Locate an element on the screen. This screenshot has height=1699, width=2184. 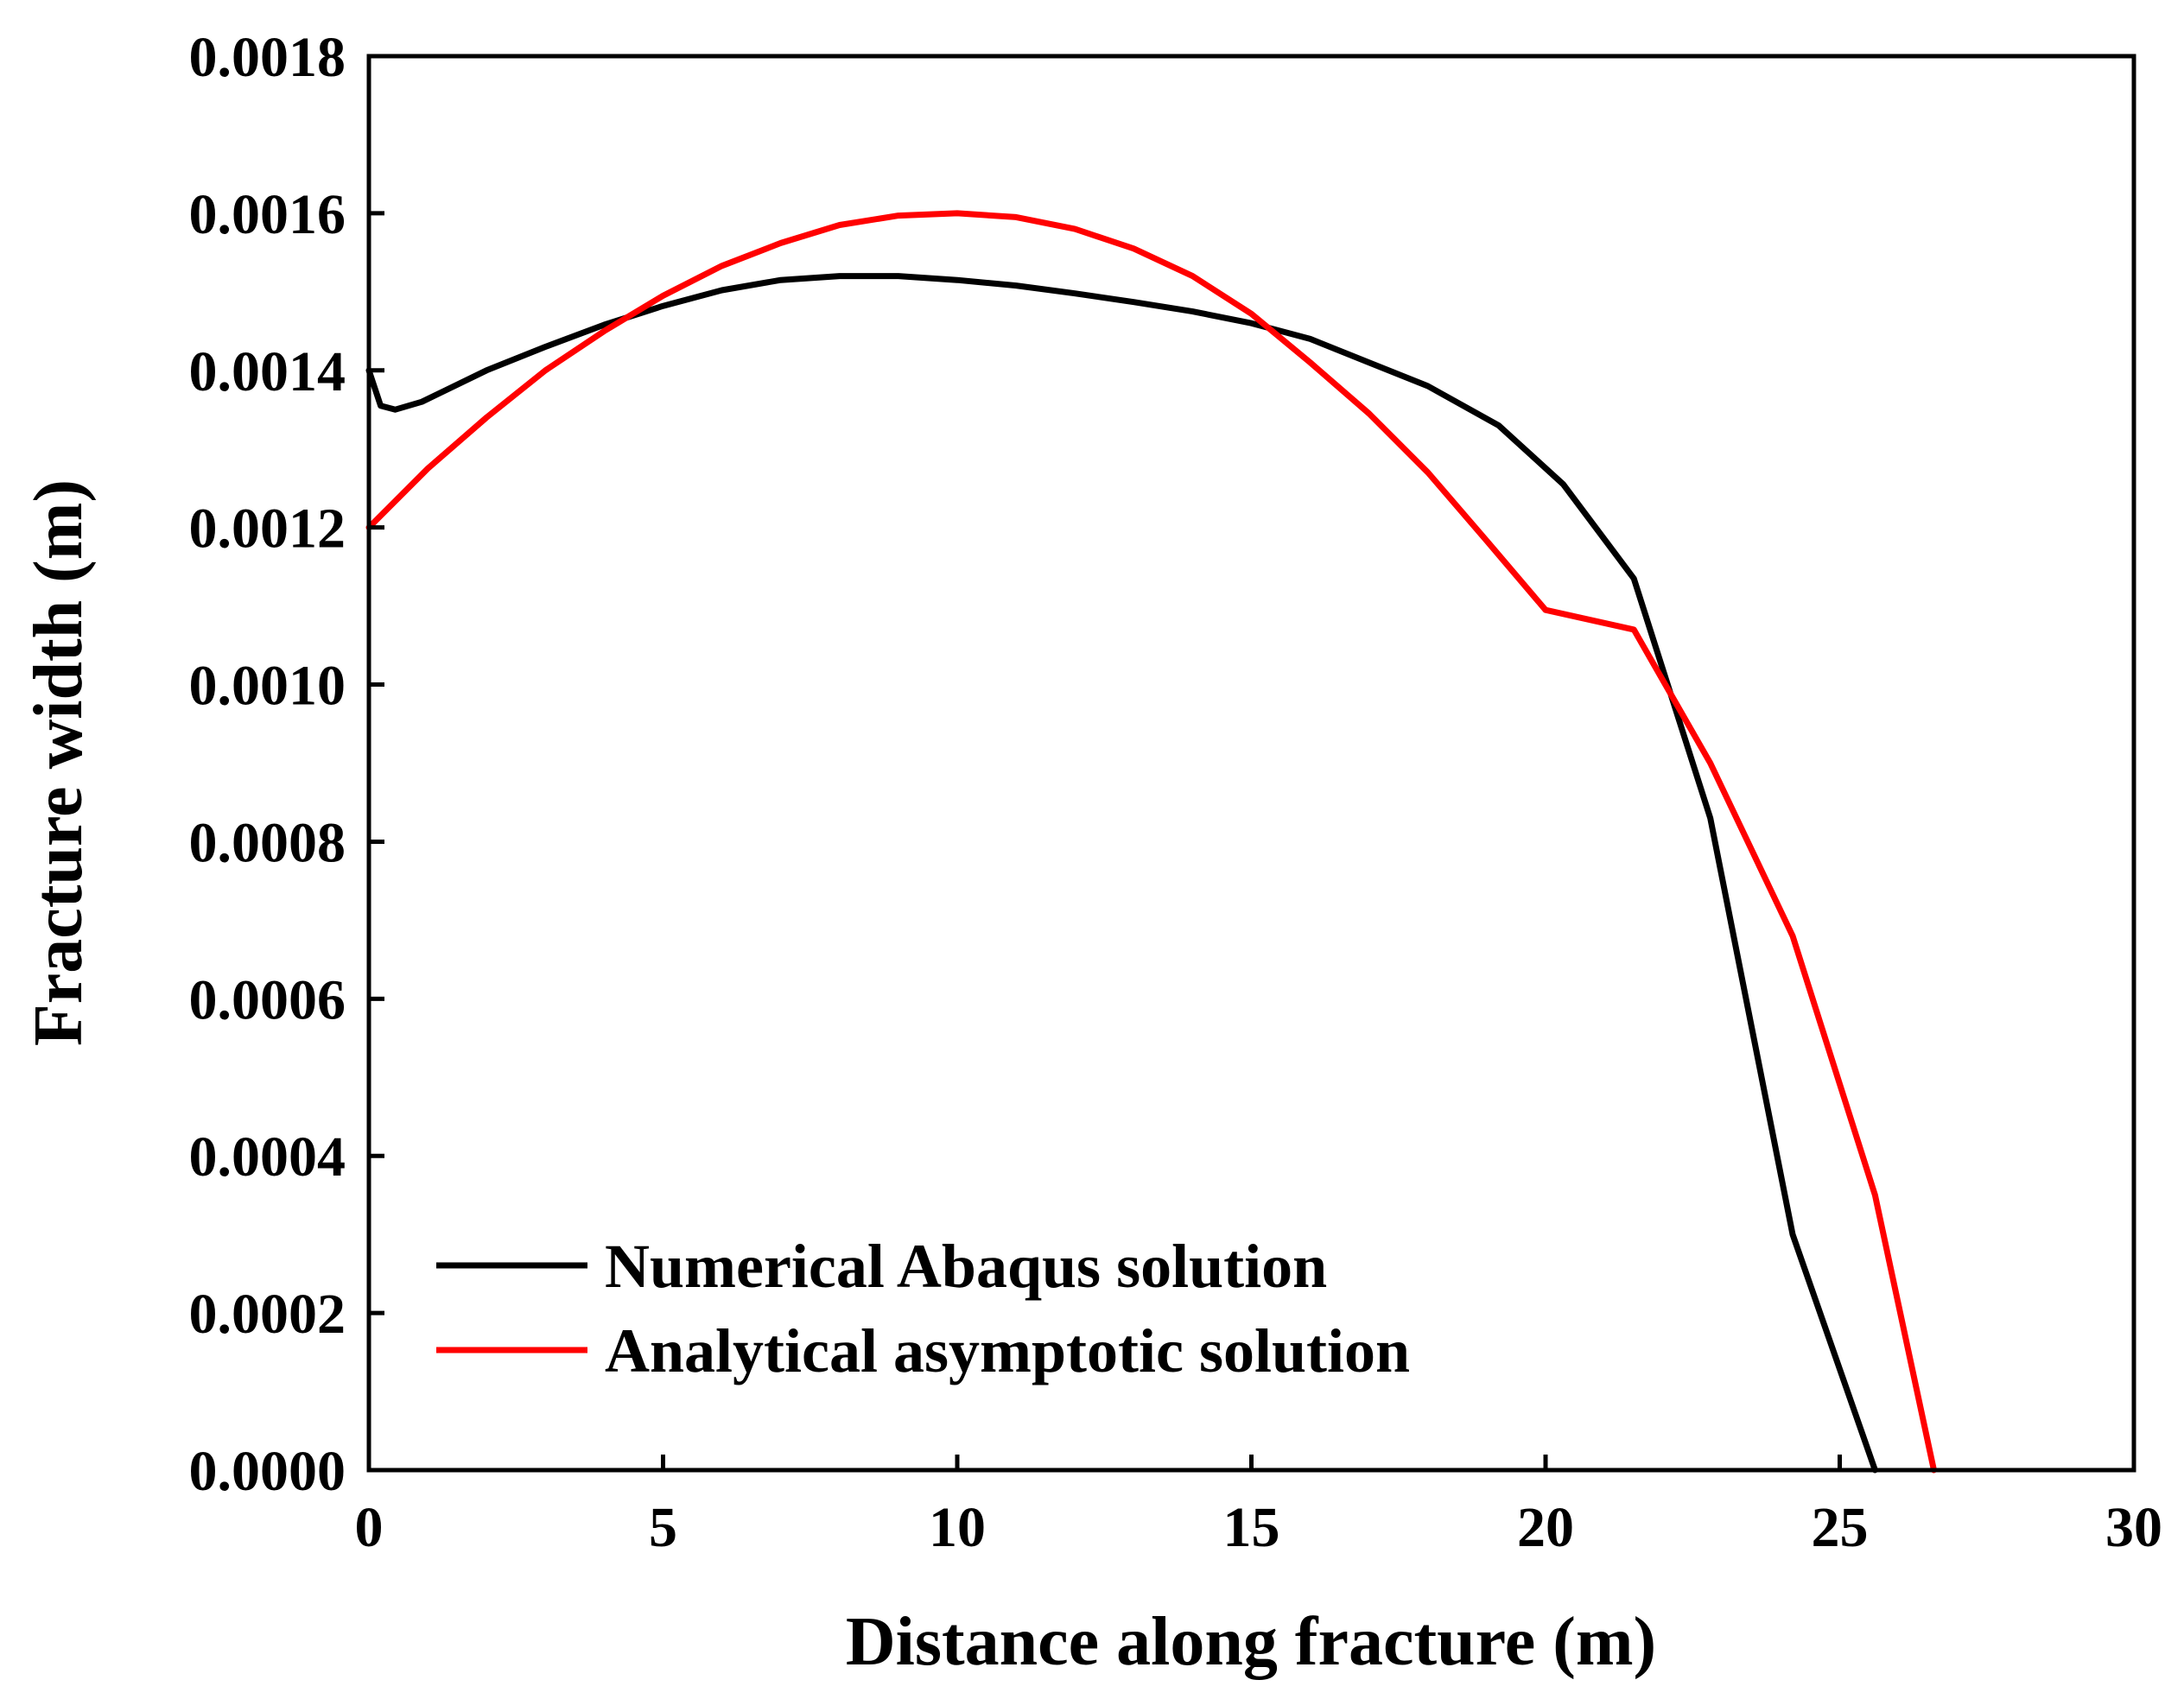
x-tick-label: 10 is located at coordinates (958, 1527).